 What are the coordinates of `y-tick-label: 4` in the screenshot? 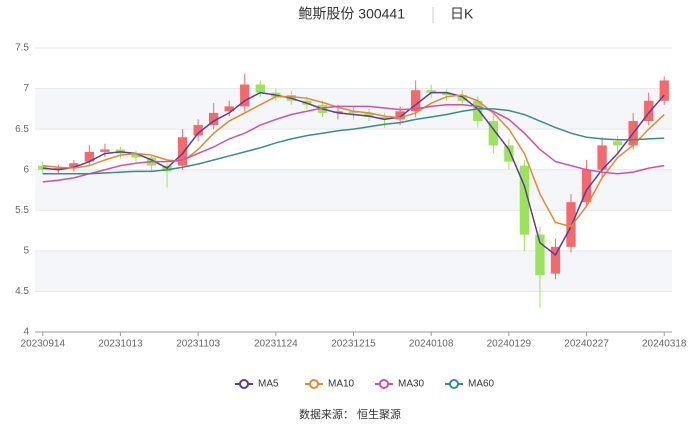 It's located at (26, 332).